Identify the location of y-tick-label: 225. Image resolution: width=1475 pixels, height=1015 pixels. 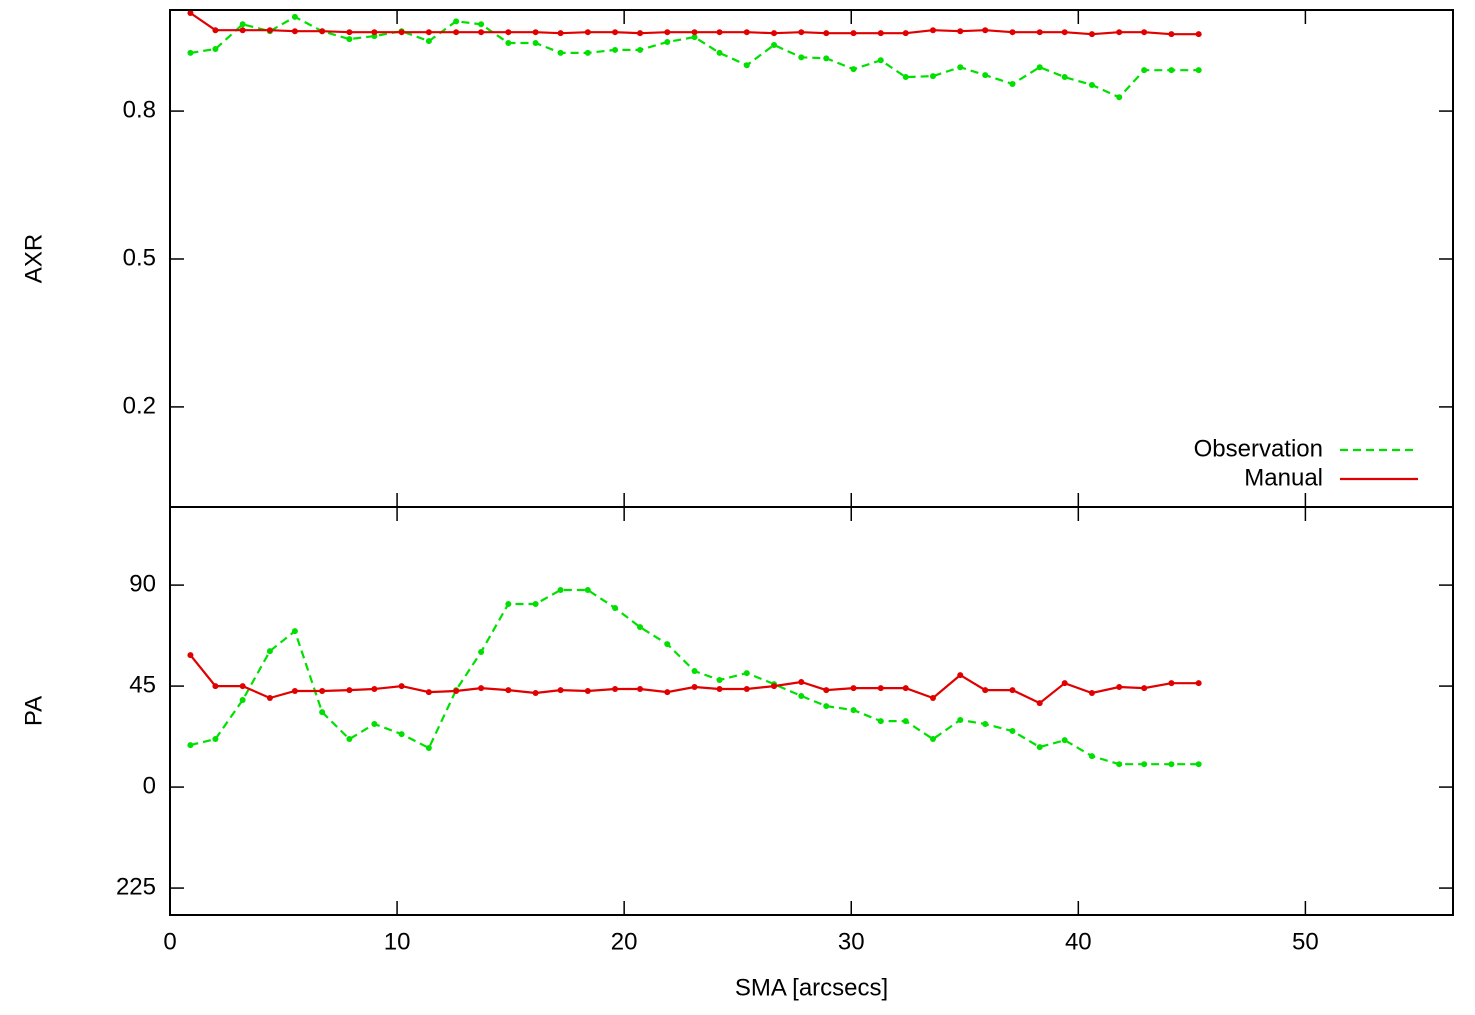
(136, 886).